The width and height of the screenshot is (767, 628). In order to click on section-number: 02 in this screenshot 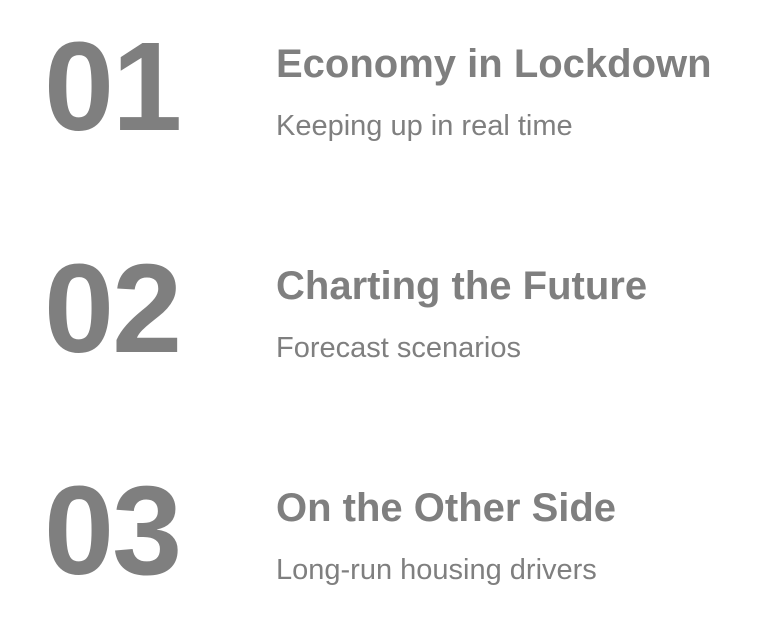, I will do `click(113, 308)`.